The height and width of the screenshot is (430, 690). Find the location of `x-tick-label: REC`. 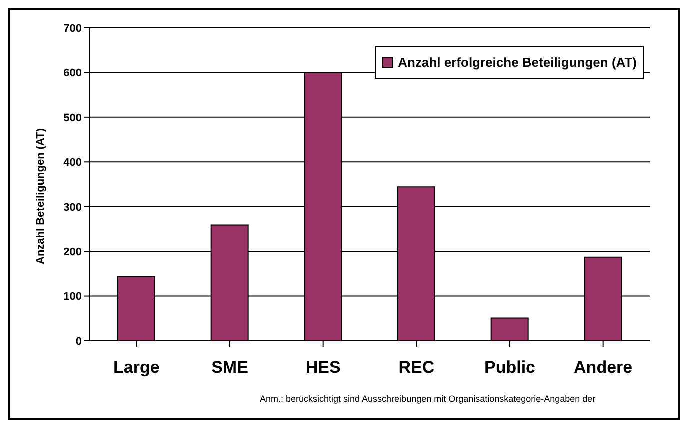

x-tick-label: REC is located at coordinates (416, 368).